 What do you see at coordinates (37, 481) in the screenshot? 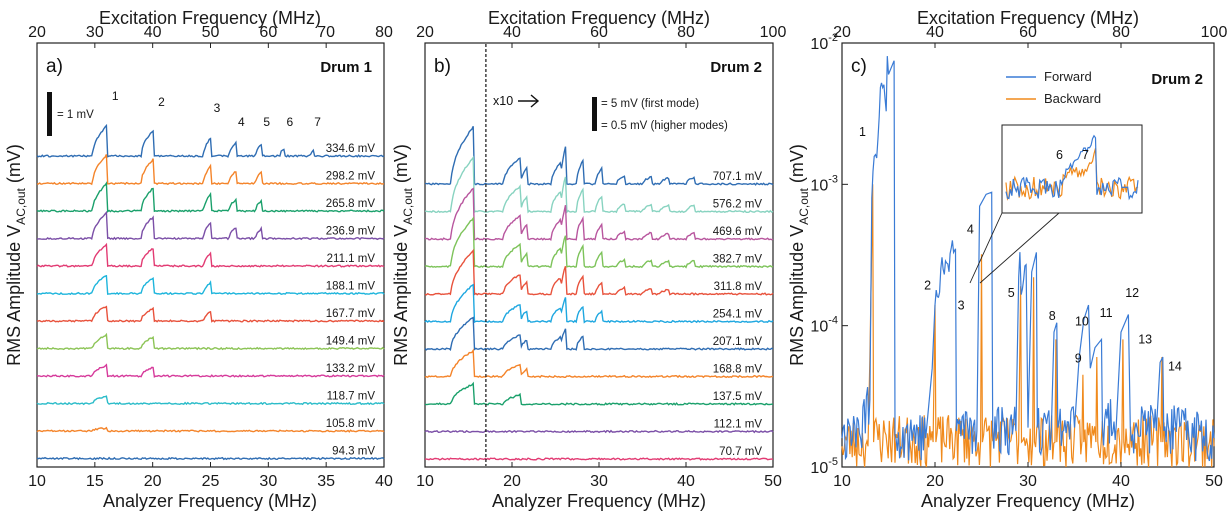
I see `panel-a-xtick-label: 10` at bounding box center [37, 481].